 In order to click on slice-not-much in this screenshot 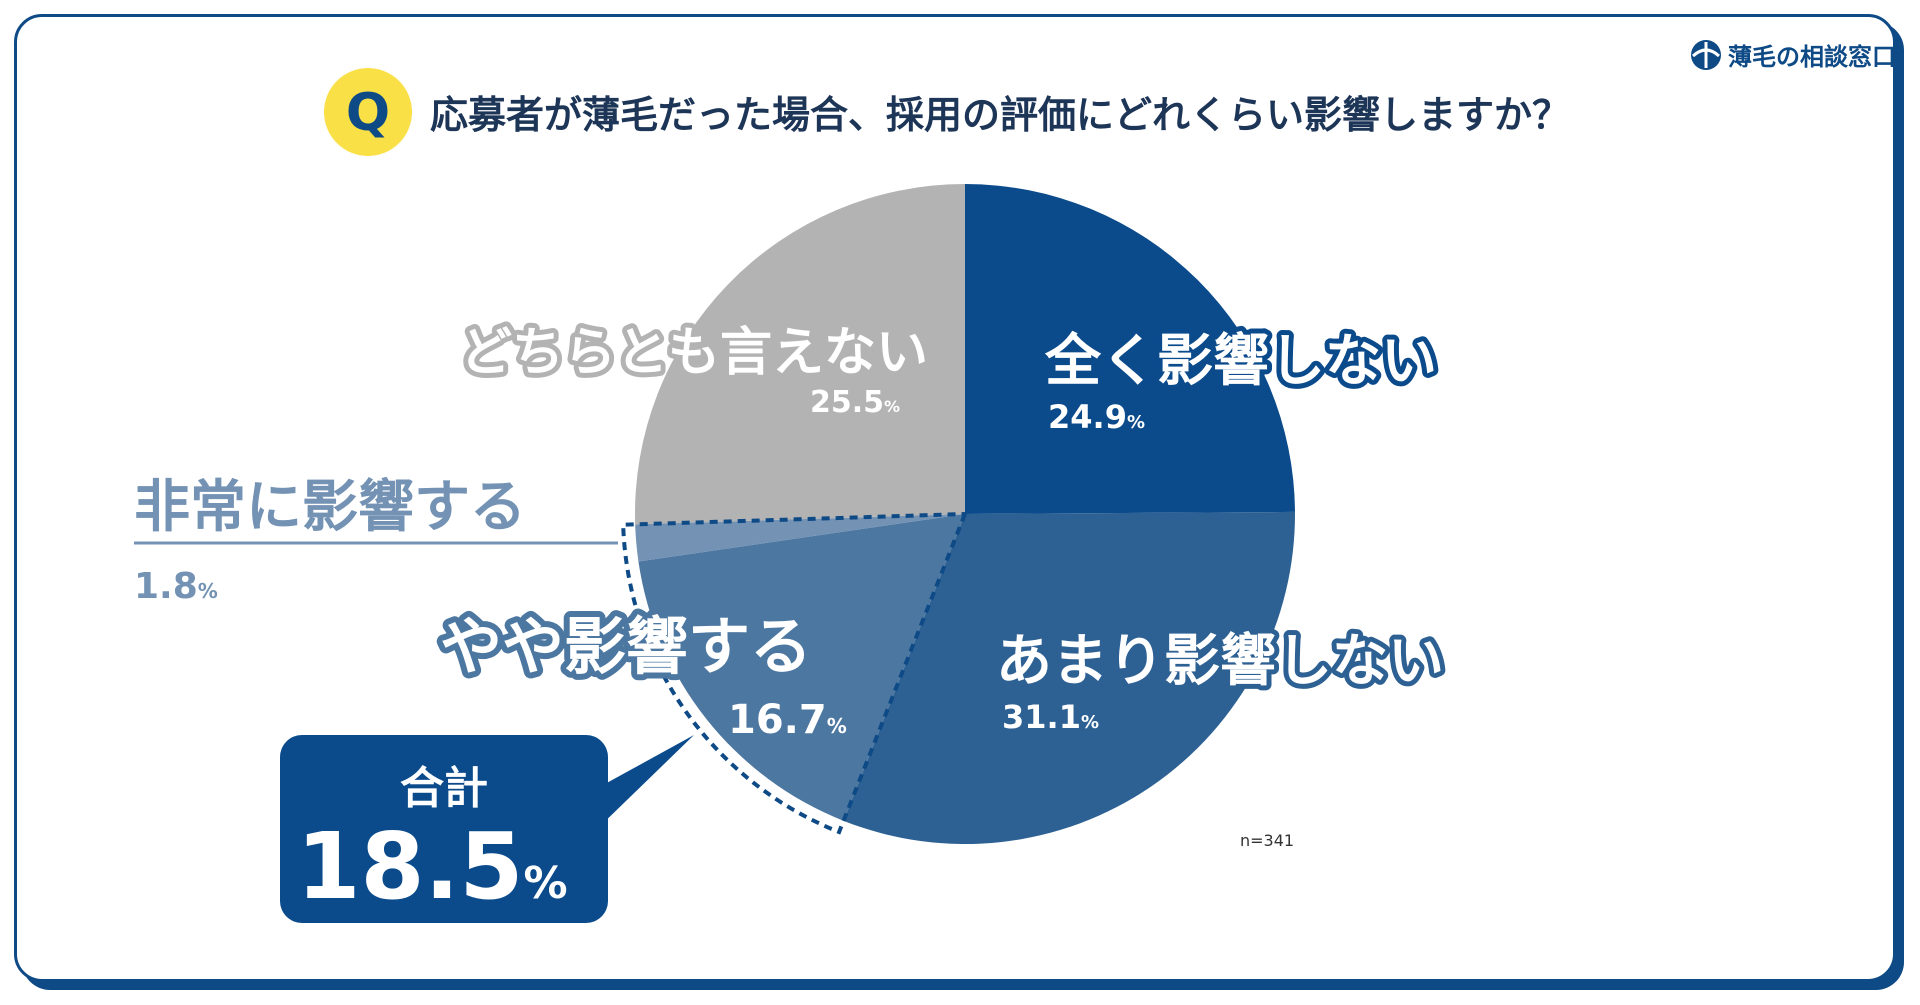, I will do `click(1069, 677)`.